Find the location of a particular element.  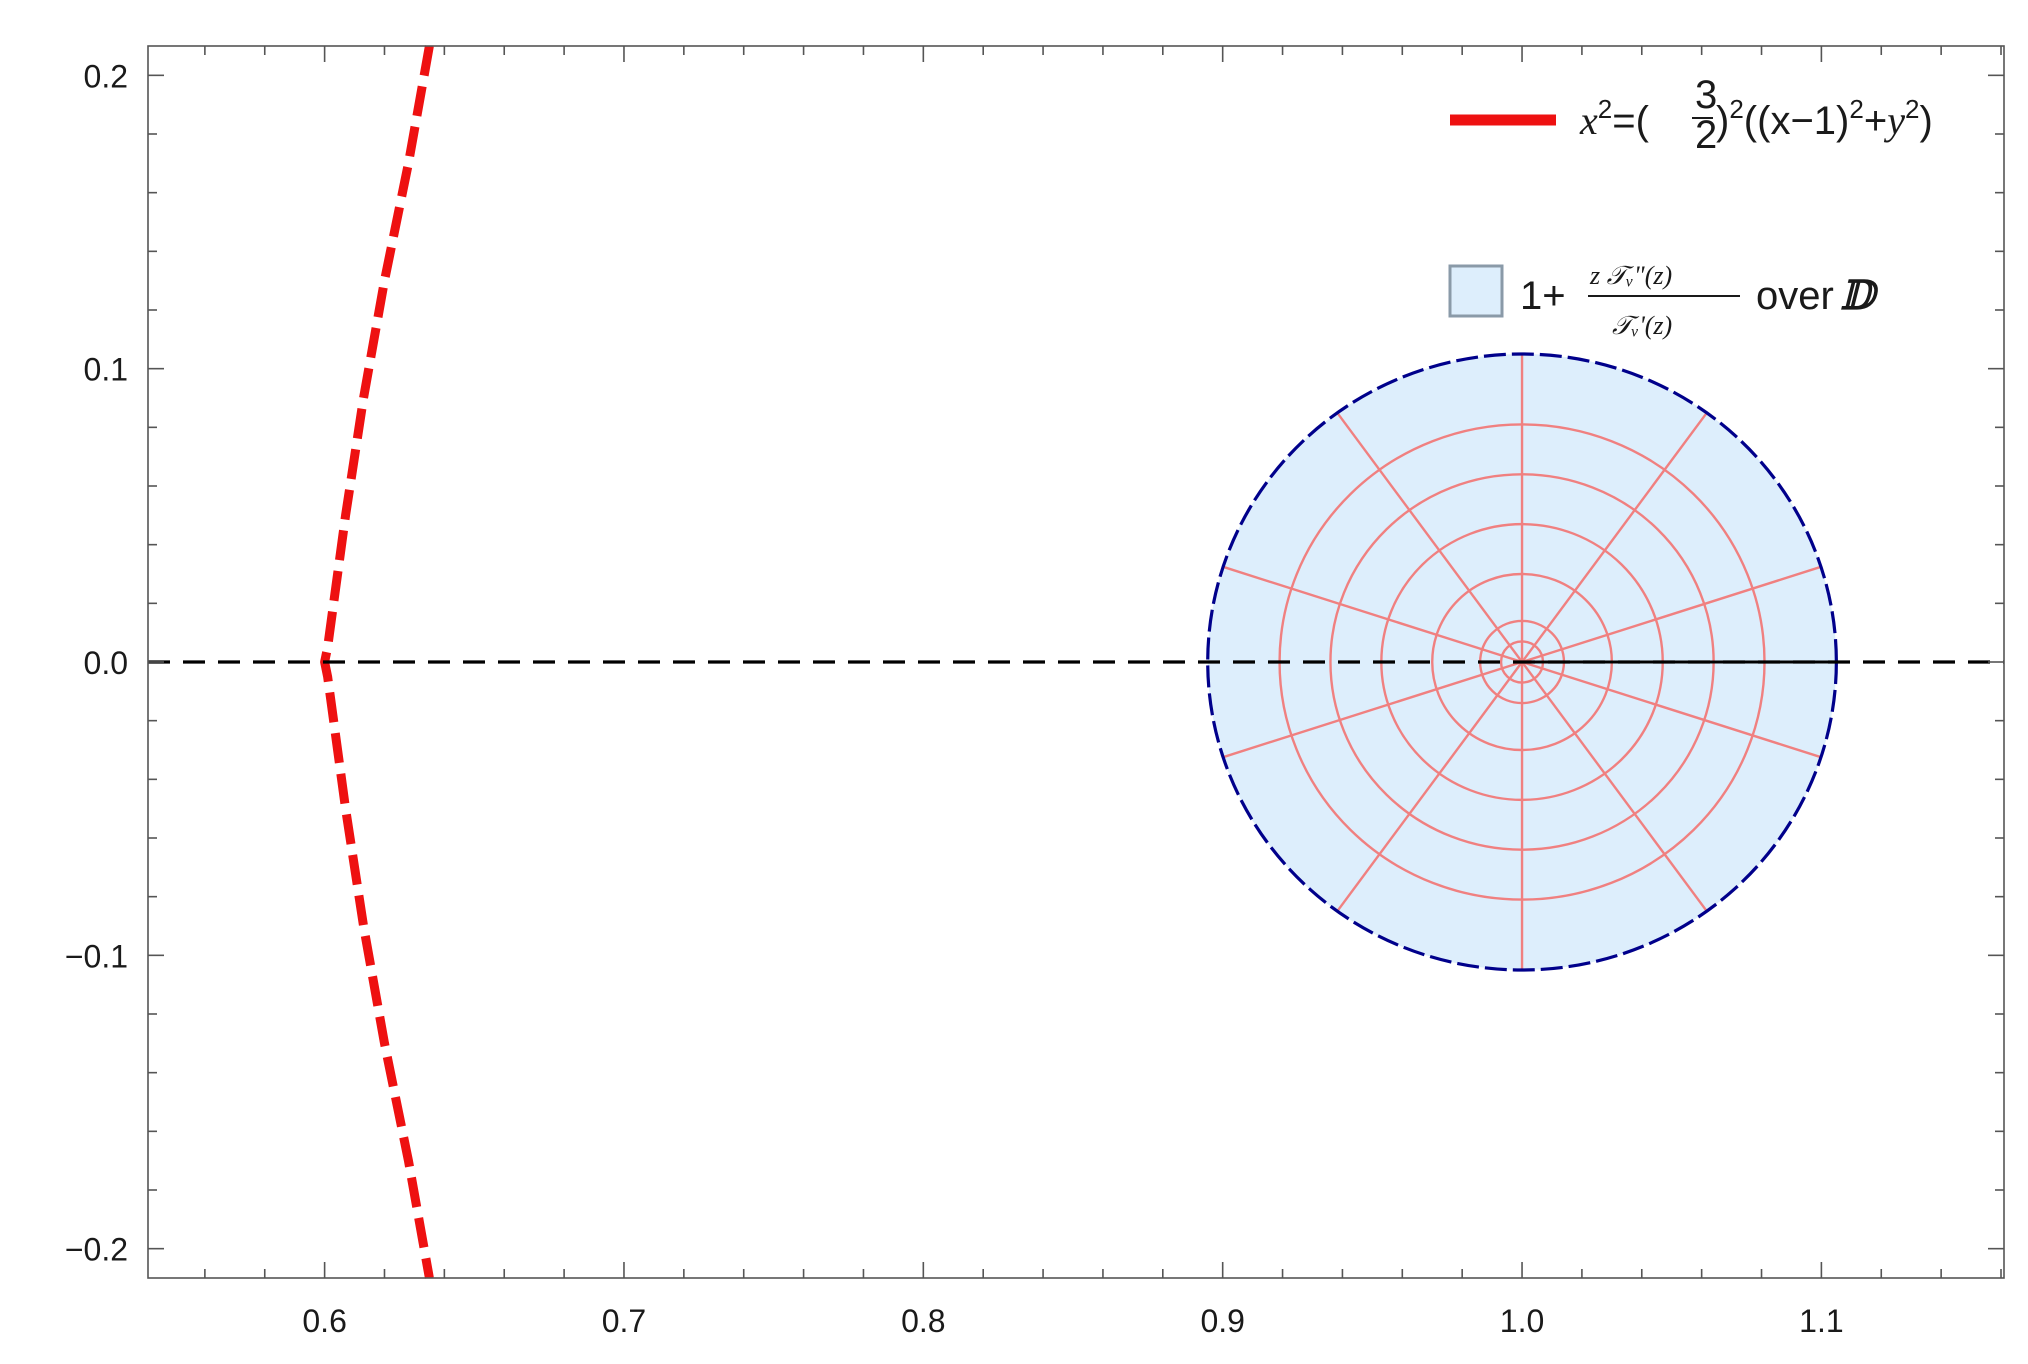

legend-region-denominator: 𝒯ᵥ'(z) is located at coordinates (1642, 325).